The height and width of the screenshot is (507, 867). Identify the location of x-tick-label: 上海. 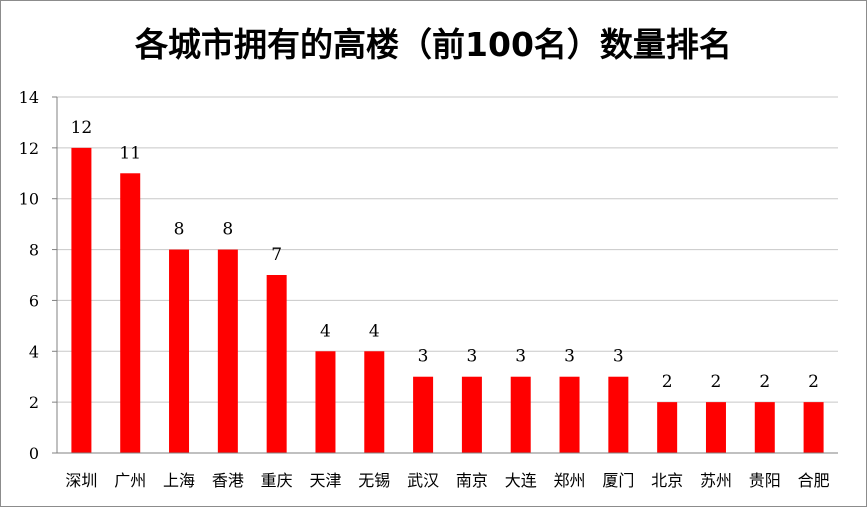
(179, 480).